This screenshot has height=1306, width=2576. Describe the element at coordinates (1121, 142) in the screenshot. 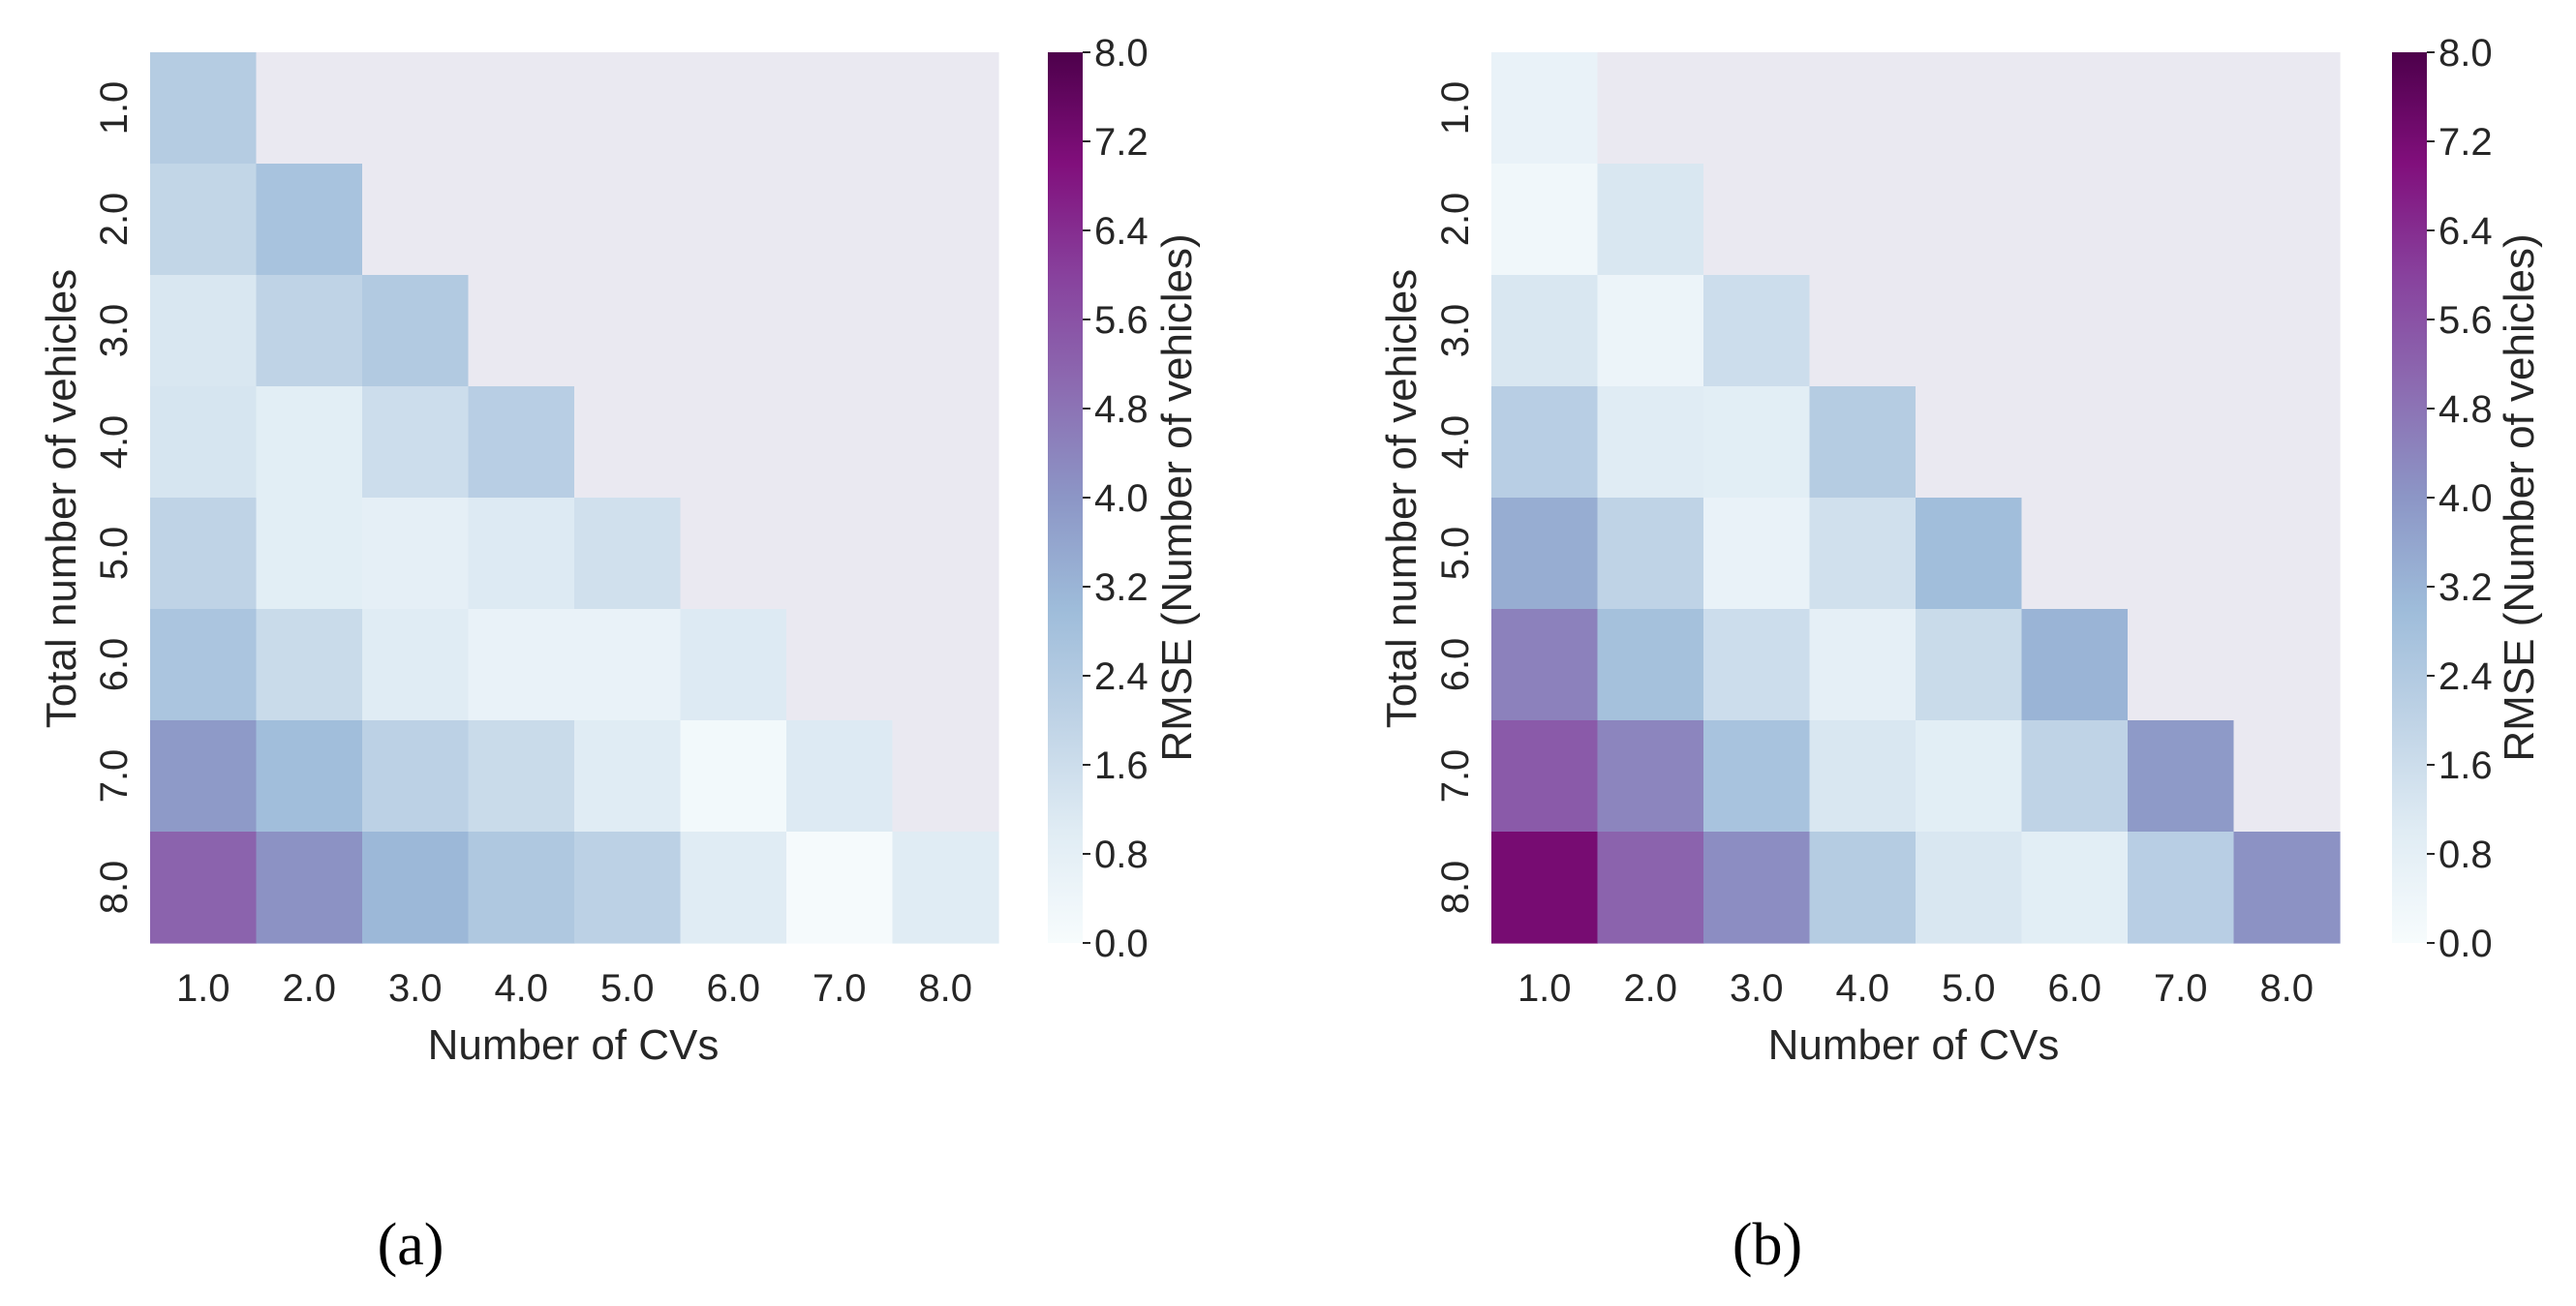

I see `colorbar-tick-label: 7.2` at that location.